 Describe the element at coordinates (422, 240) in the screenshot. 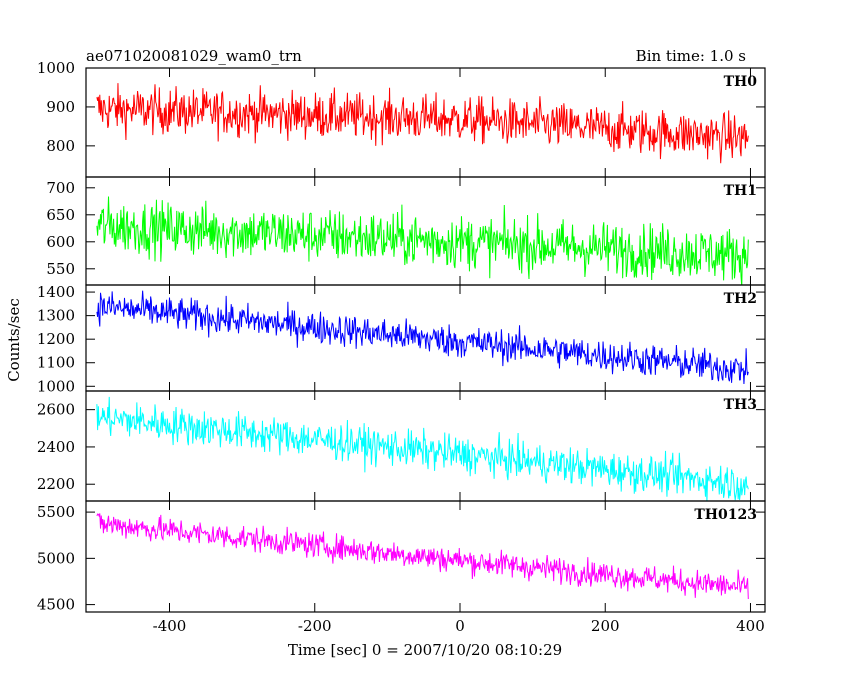

I see `series-line-th1` at that location.